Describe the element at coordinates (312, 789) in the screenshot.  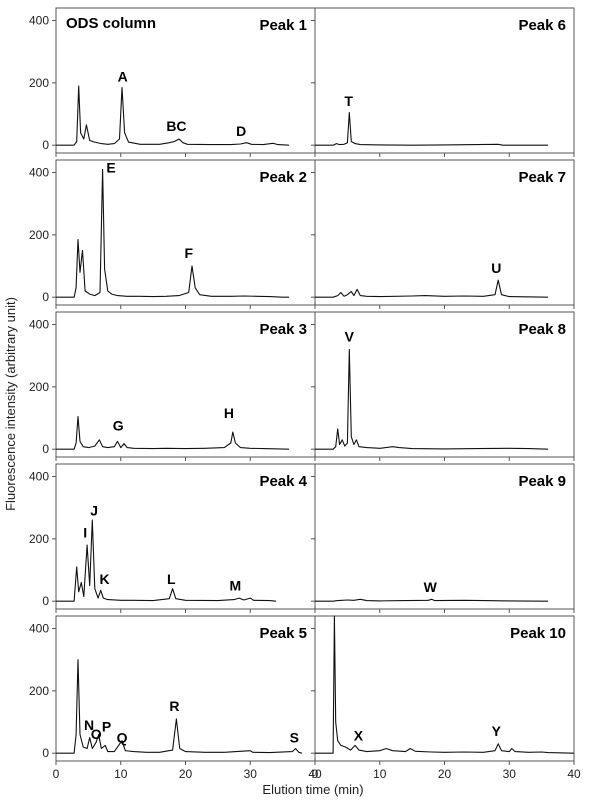
I see `x-axis-title: Elution time (min)` at that location.